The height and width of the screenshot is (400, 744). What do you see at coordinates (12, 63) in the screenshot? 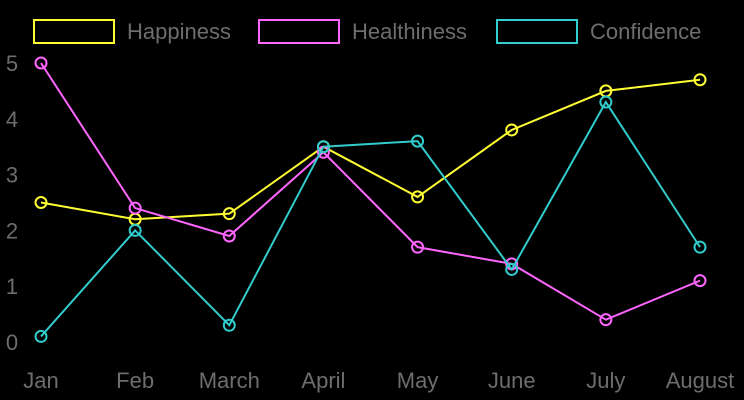
I see `y-tick-label: 5` at bounding box center [12, 63].